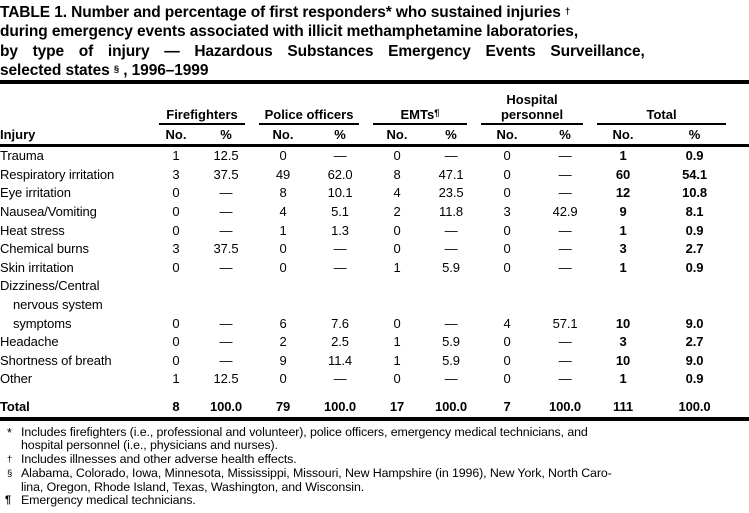 The image size is (749, 513). I want to click on count-cell: 7, so click(507, 406).